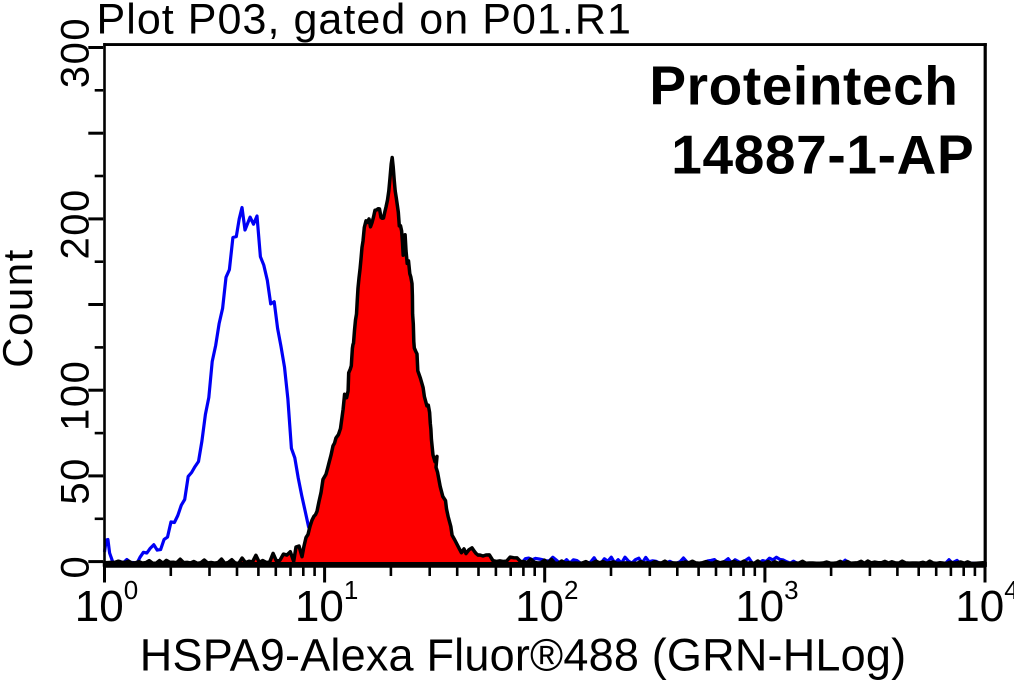 The image size is (1014, 680). I want to click on svg-text:HSPA9-Alexa Fluor®488 (GRN-HLo: HSPA9-Alexa Fluor®488 (GRN-HLog), so click(523, 655).